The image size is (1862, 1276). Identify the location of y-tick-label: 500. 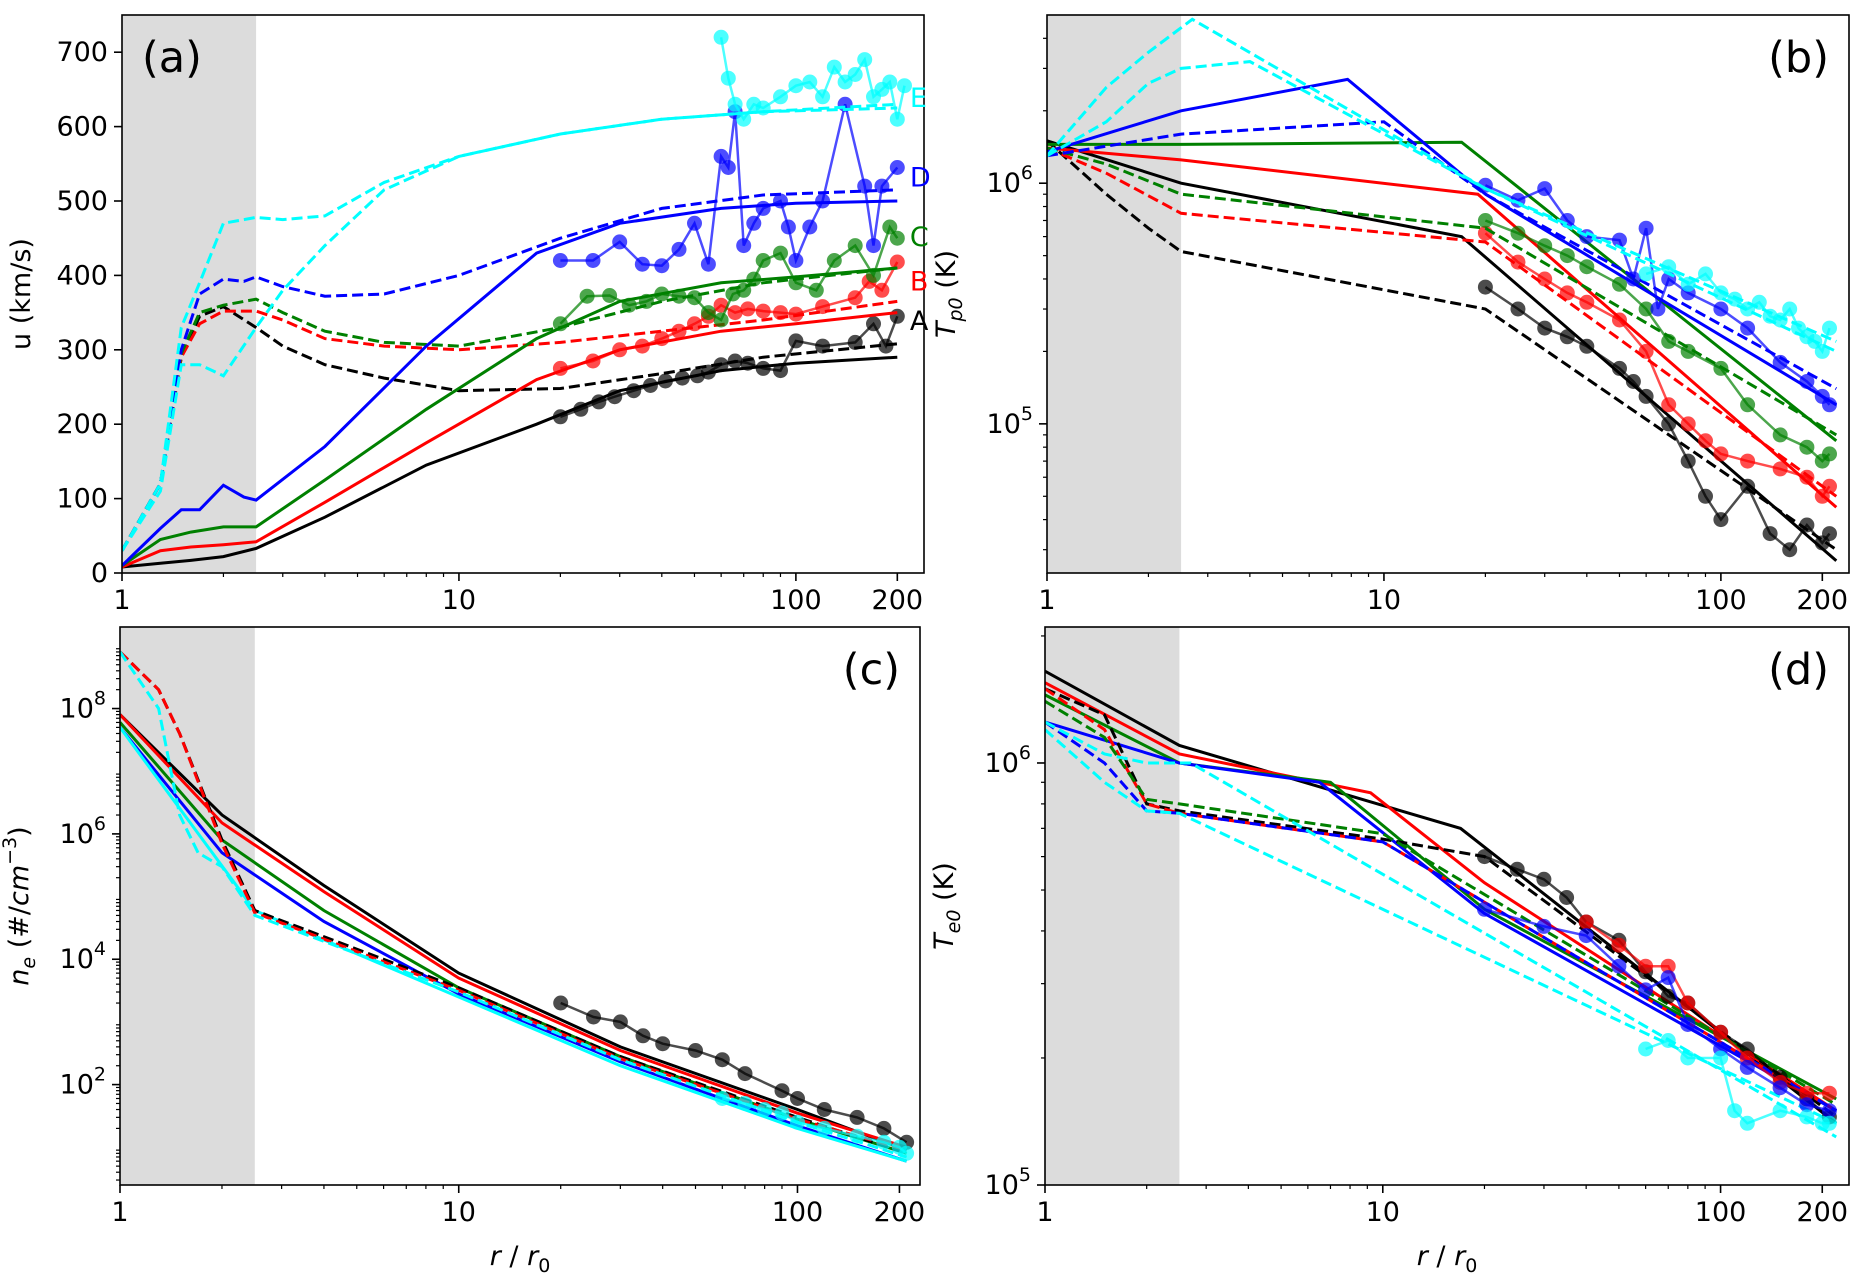
(82, 201).